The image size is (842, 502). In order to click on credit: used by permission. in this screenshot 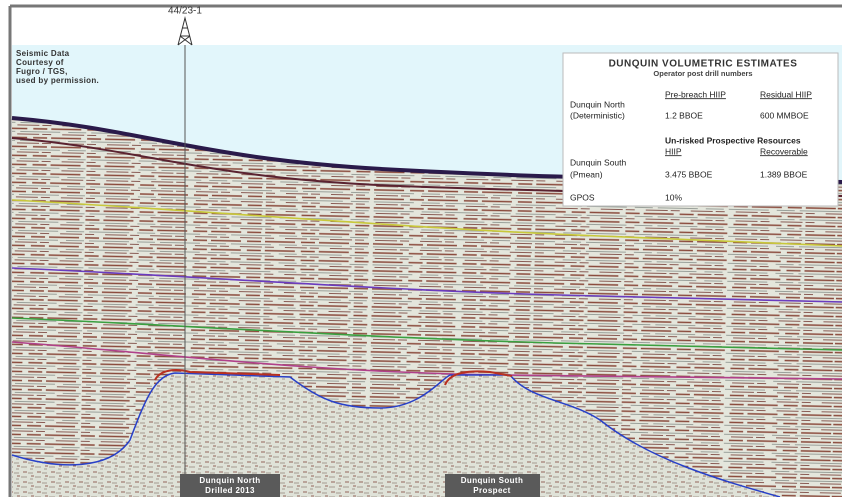, I will do `click(57, 80)`.